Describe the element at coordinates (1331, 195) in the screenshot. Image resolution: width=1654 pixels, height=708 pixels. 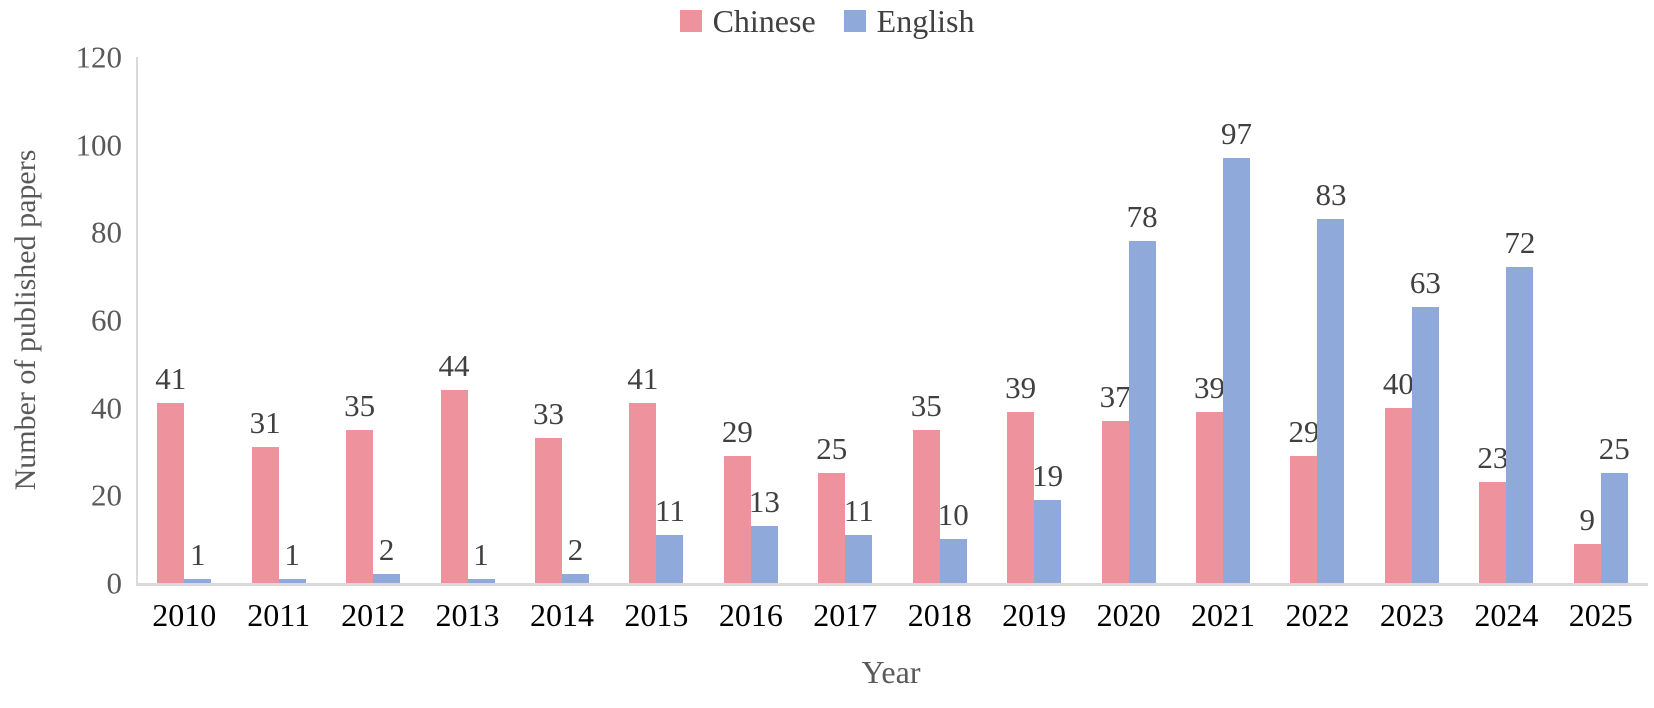
I see `bar-value-label-english-2022: 83` at that location.